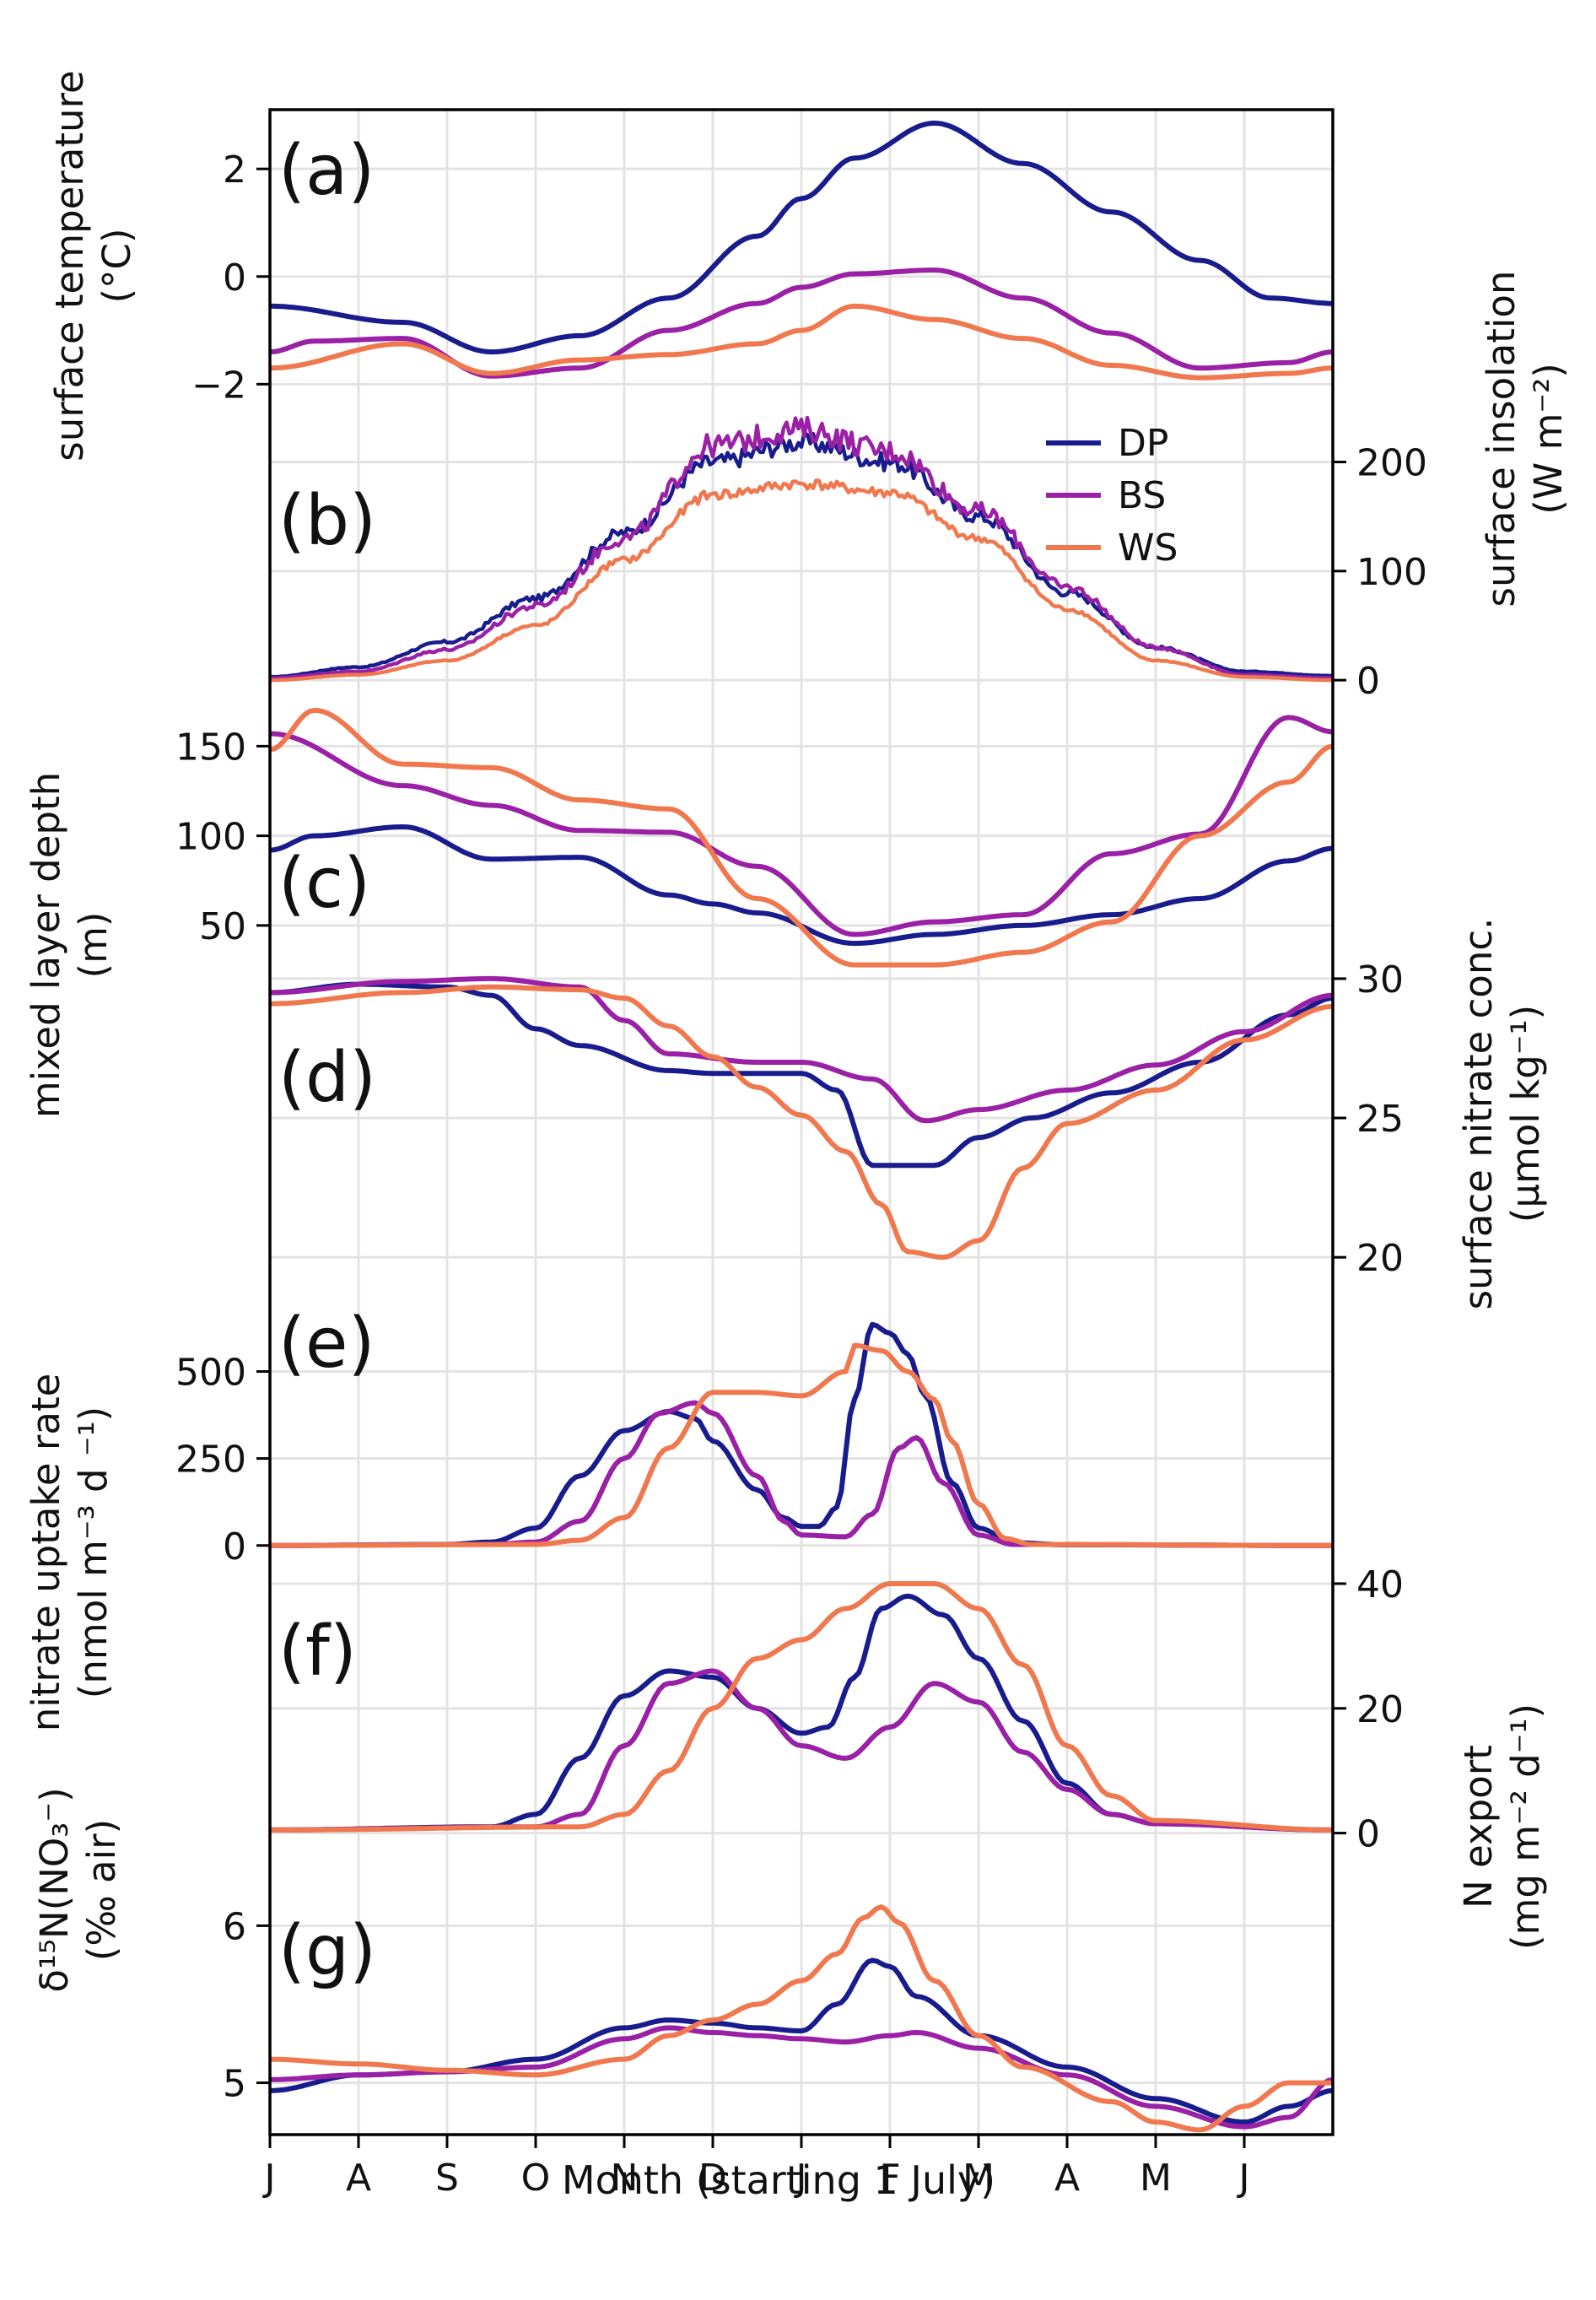 The width and height of the screenshot is (1596, 2300). Describe the element at coordinates (447, 2178) in the screenshot. I see `x-tick-label: S` at that location.